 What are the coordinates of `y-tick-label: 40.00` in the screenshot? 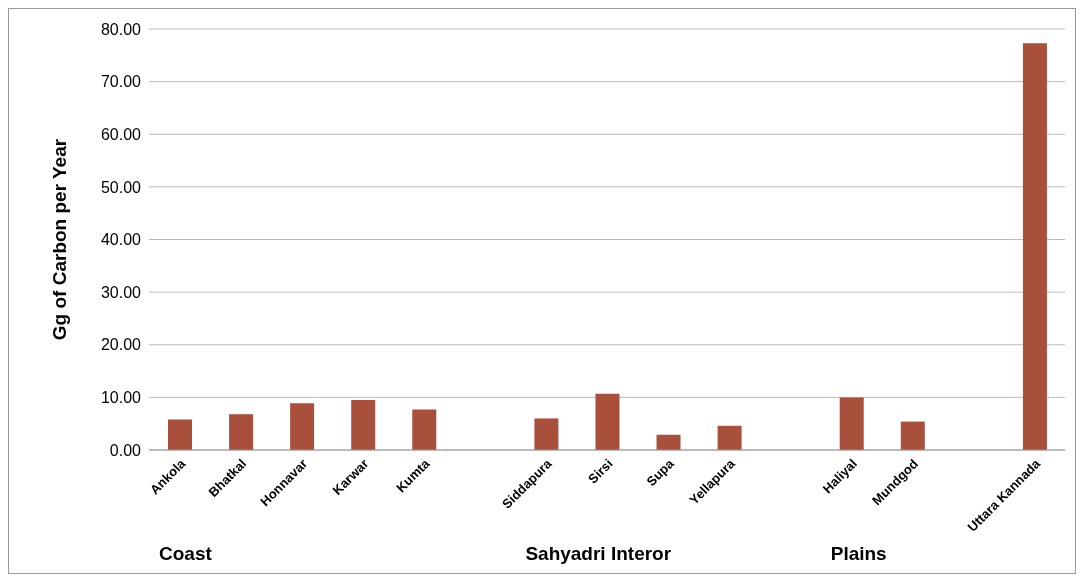 It's located at (121, 240).